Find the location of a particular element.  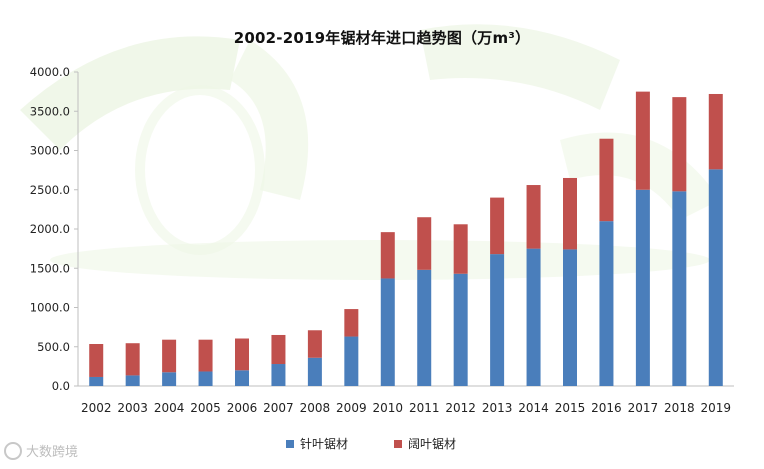

bar-conifer-2004 is located at coordinates (169, 379).